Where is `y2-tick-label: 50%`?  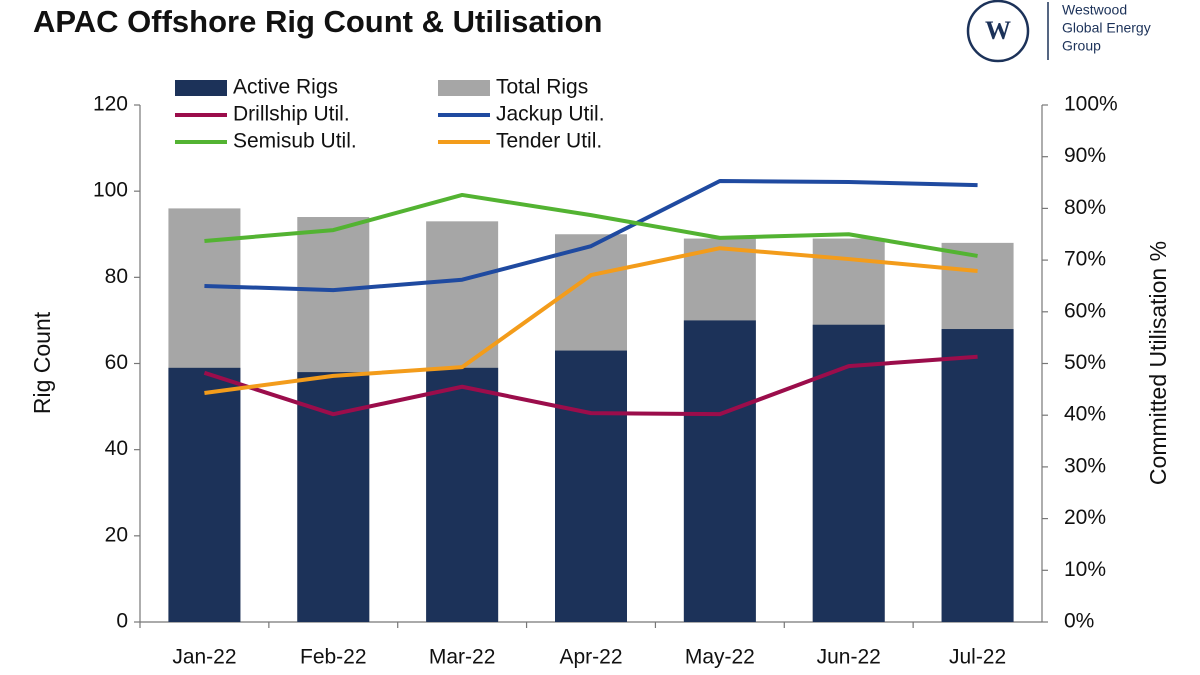 y2-tick-label: 50% is located at coordinates (1085, 362).